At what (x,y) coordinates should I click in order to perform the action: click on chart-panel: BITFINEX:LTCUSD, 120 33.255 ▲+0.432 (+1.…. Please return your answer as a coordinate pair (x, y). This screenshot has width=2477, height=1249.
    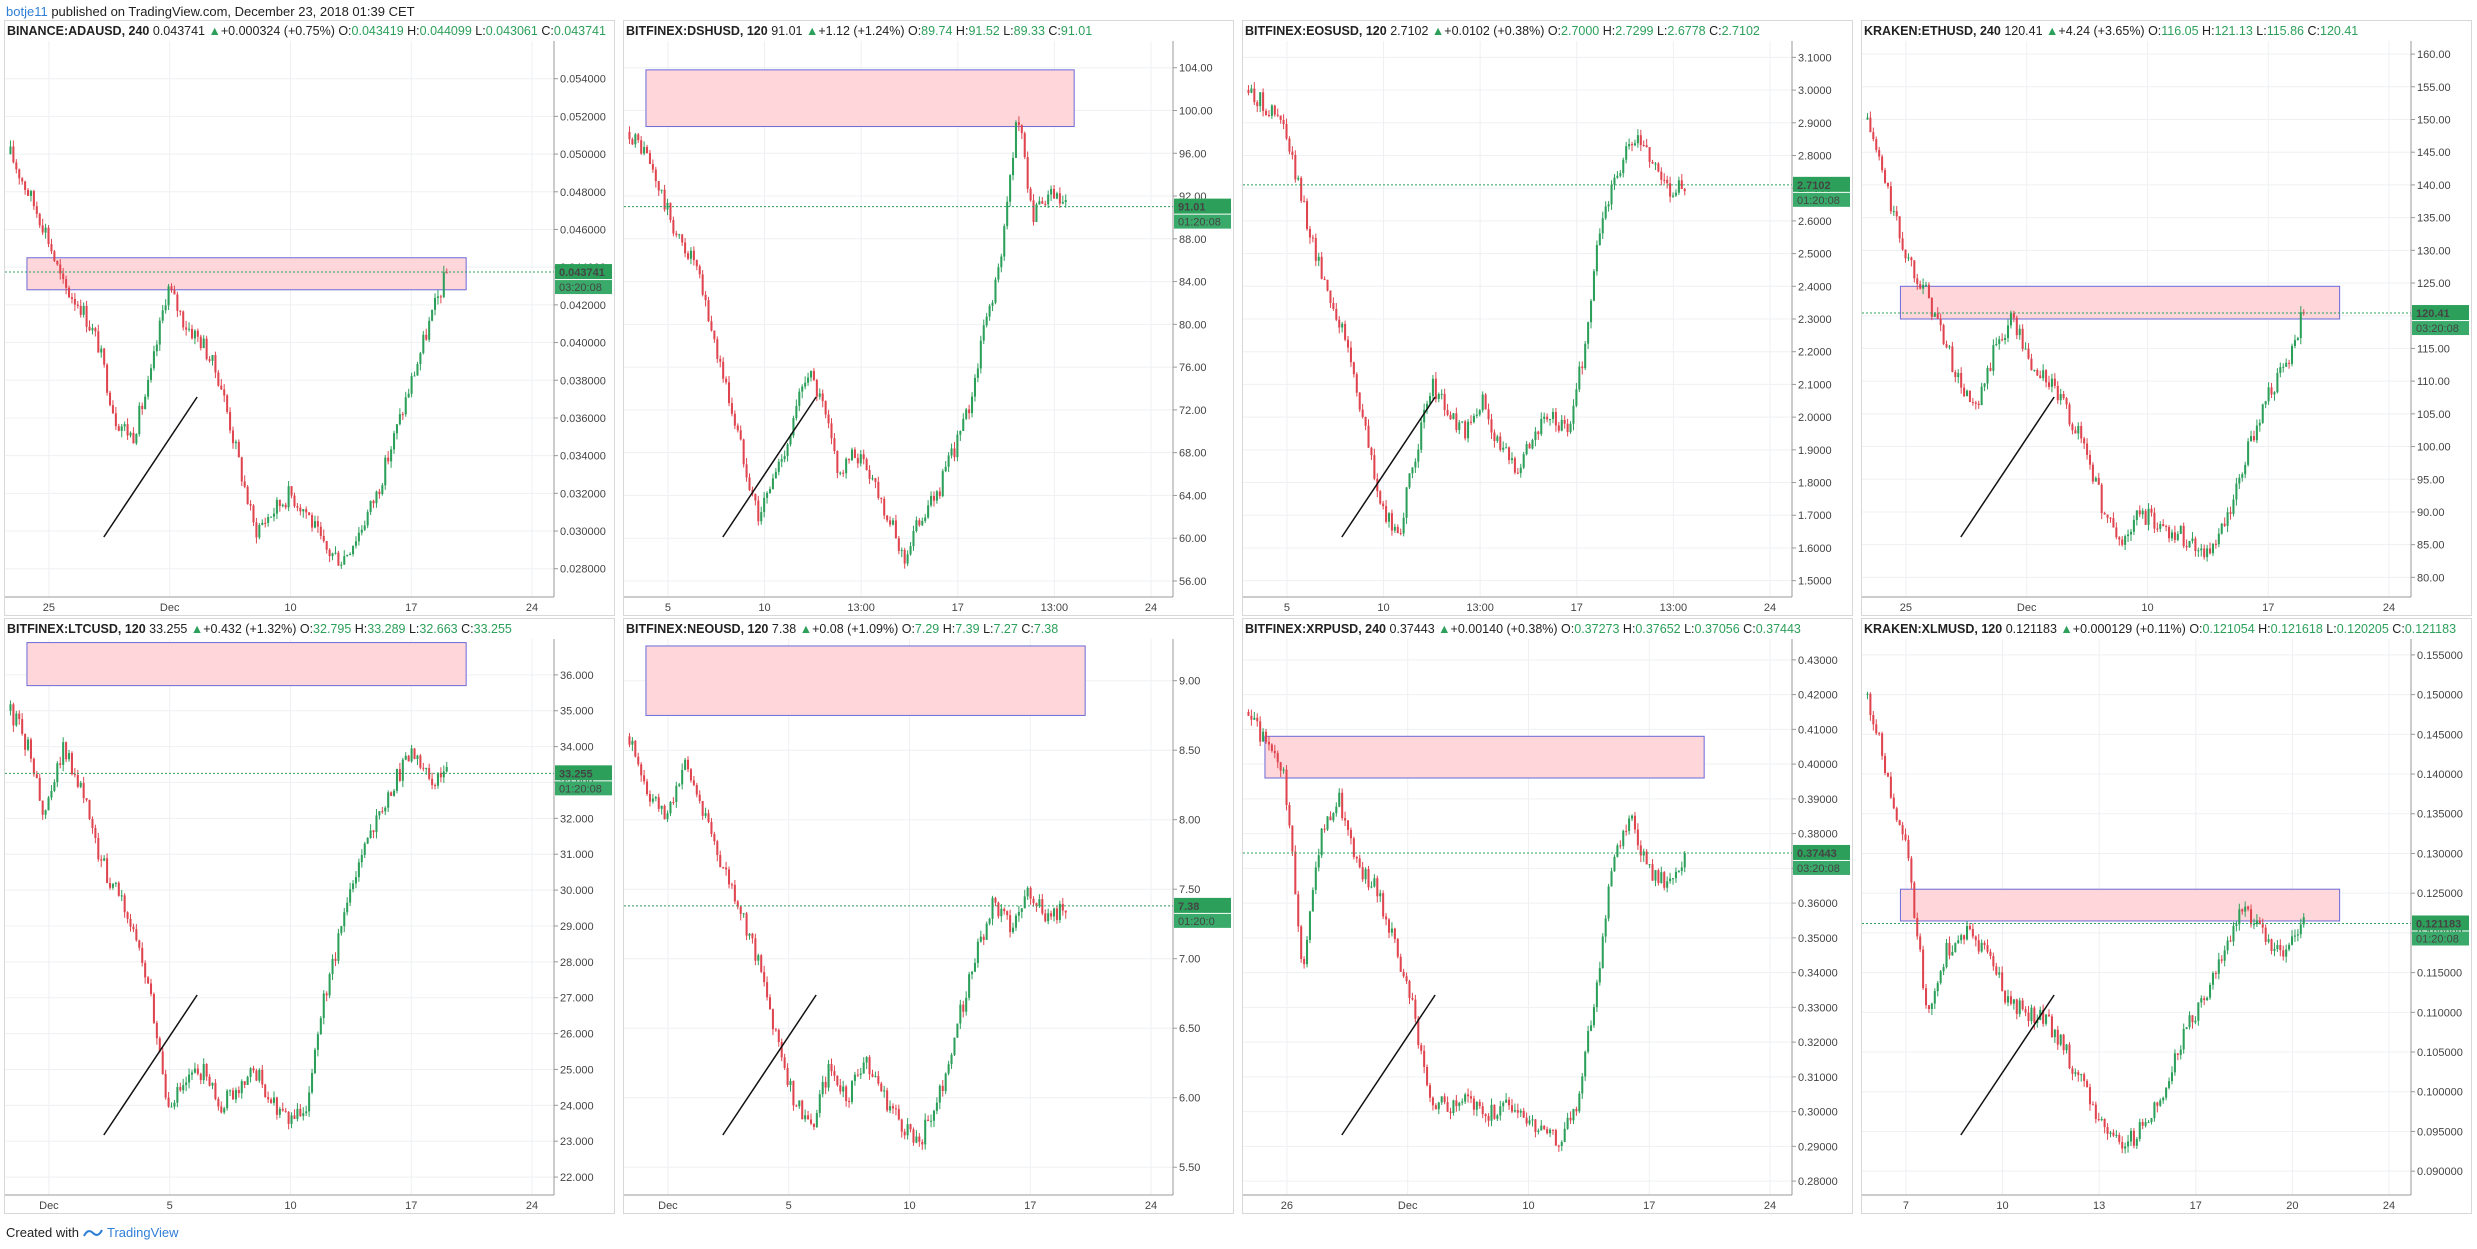
    Looking at the image, I should click on (309, 916).